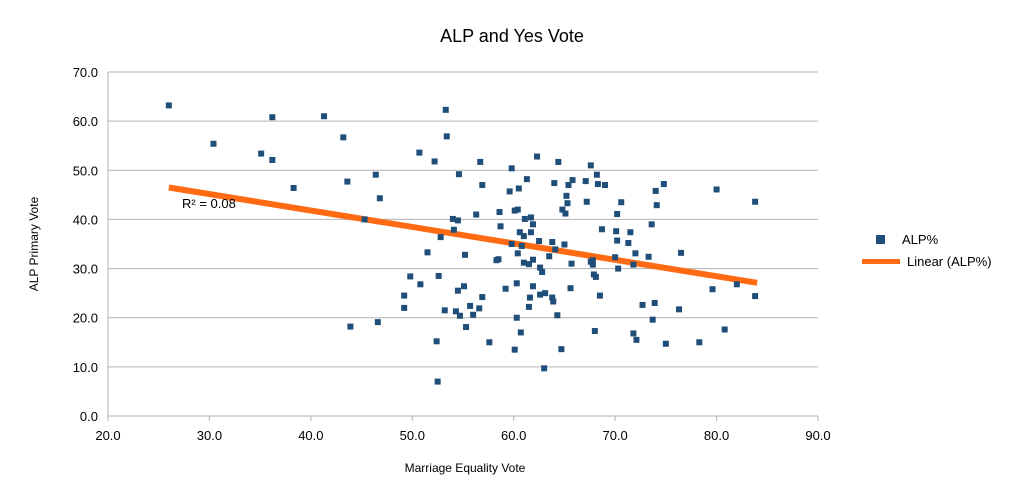 The height and width of the screenshot is (500, 1024). I want to click on y-tick-label: 10.0, so click(85, 367).